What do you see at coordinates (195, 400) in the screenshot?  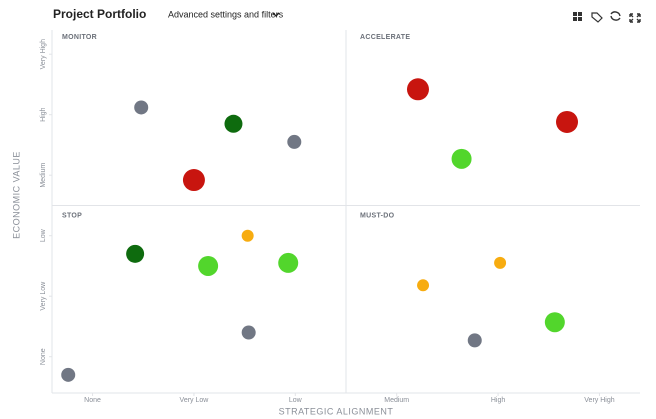 I see `x-tick-label: Very Low` at bounding box center [195, 400].